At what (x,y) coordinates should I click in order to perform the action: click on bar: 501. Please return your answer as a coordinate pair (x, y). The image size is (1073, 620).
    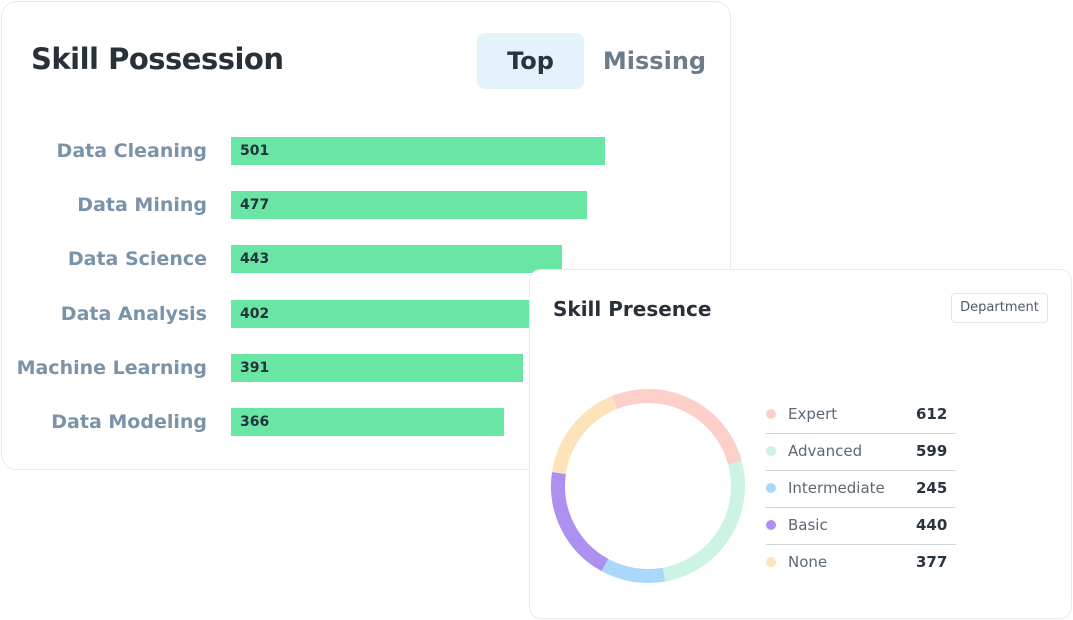
    Looking at the image, I should click on (418, 151).